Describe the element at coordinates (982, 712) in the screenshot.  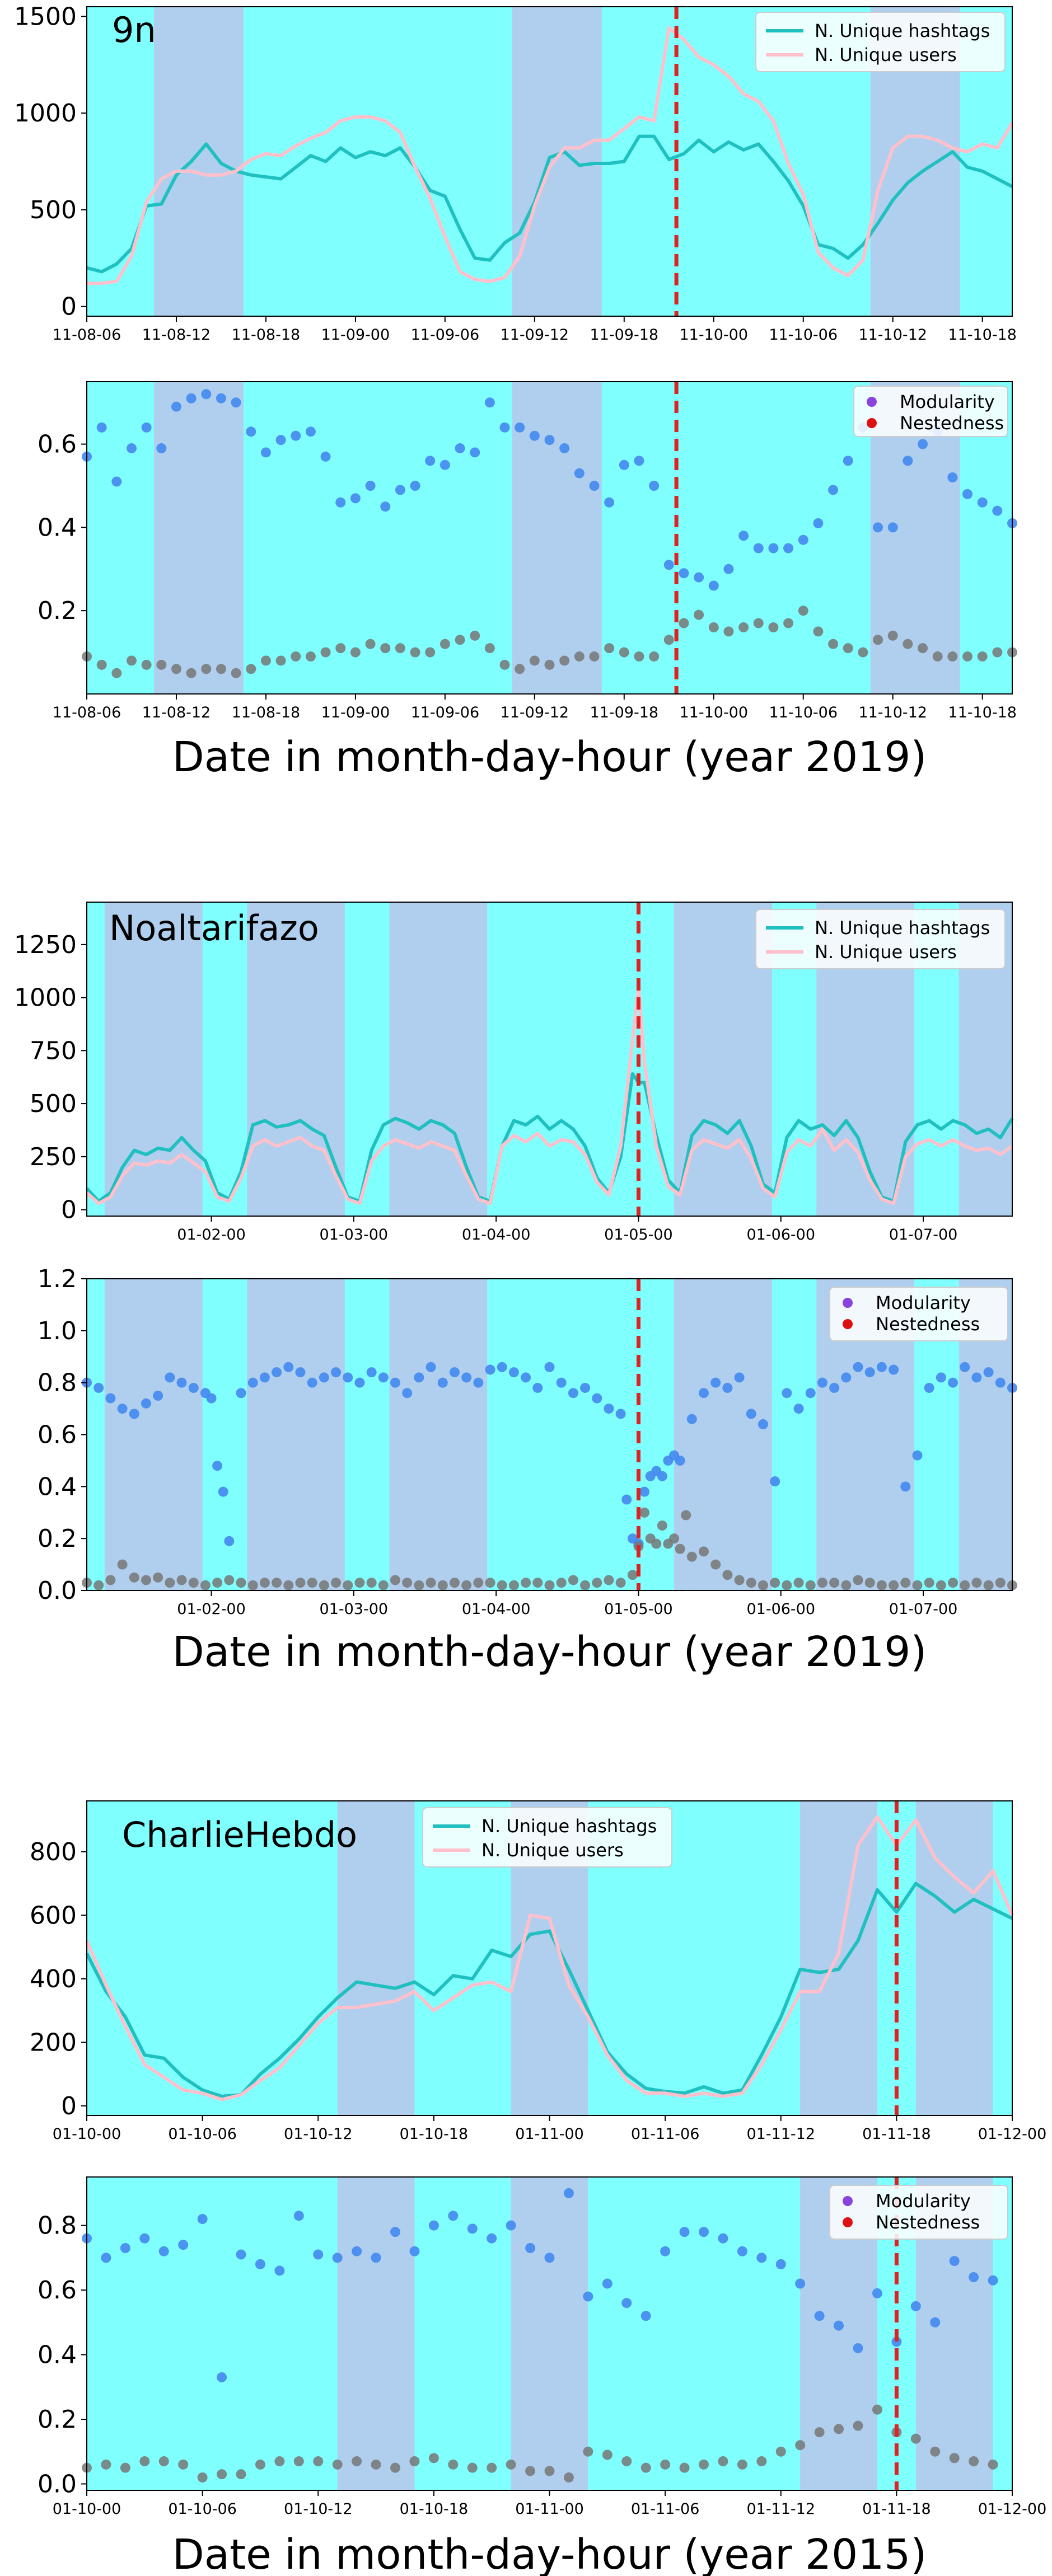
I see `x-tick-label: 11-10-18` at that location.